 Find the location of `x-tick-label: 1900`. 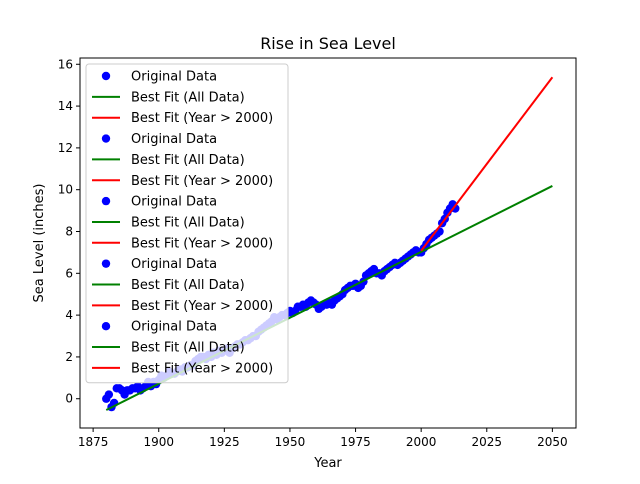

x-tick-label: 1900 is located at coordinates (158, 442).